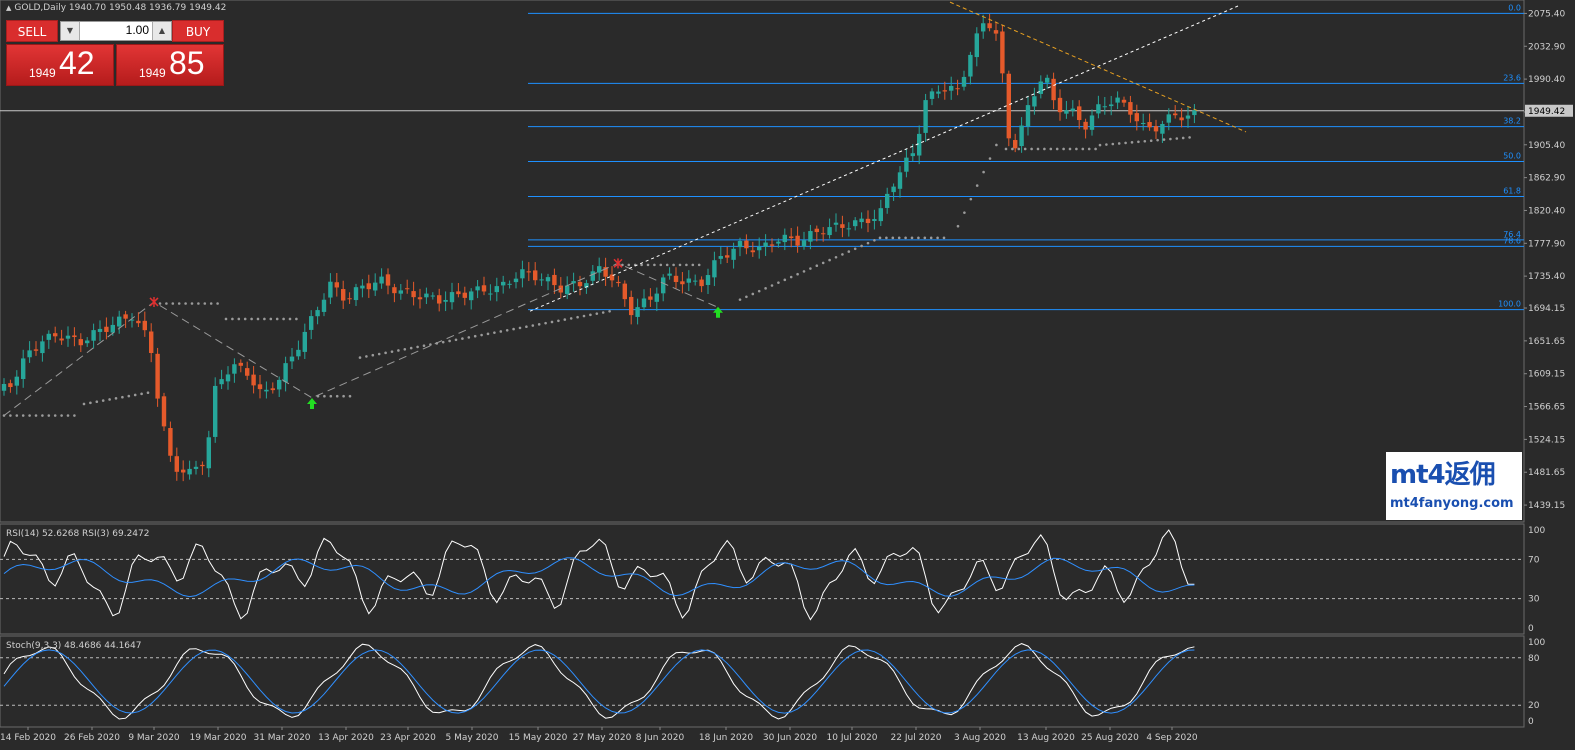 This screenshot has width=1575, height=750. What do you see at coordinates (137, 30) in the screenshot?
I see `lot-size-value: 1.00` at bounding box center [137, 30].